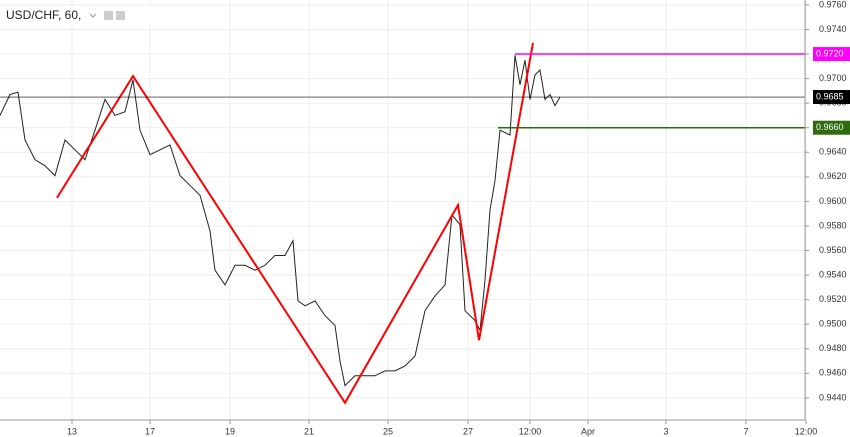 Image resolution: width=850 pixels, height=437 pixels. What do you see at coordinates (833, 152) in the screenshot?
I see `y-tick-label: 0.9640` at bounding box center [833, 152].